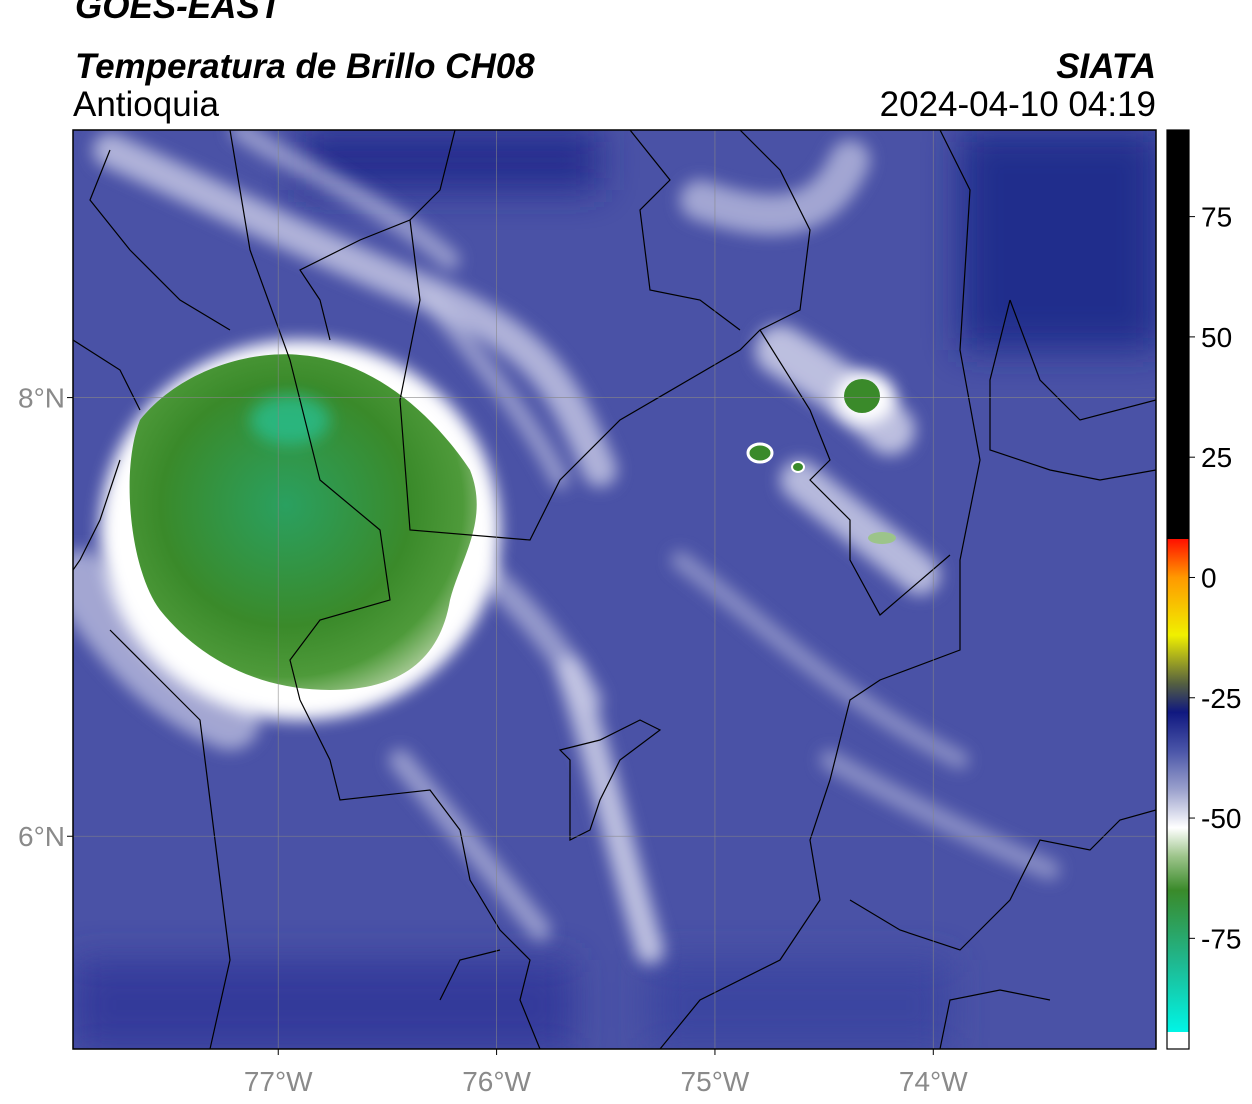 This screenshot has height=1104, width=1252. I want to click on colorbar-tick-label: -75, so click(1221, 938).